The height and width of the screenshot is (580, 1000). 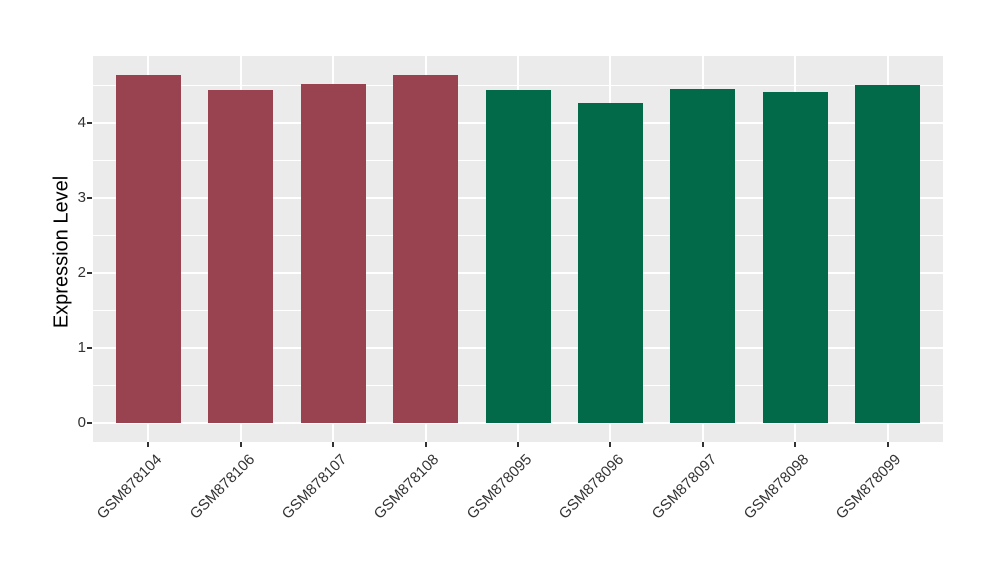 I want to click on bar-GSM878095, so click(x=518, y=256).